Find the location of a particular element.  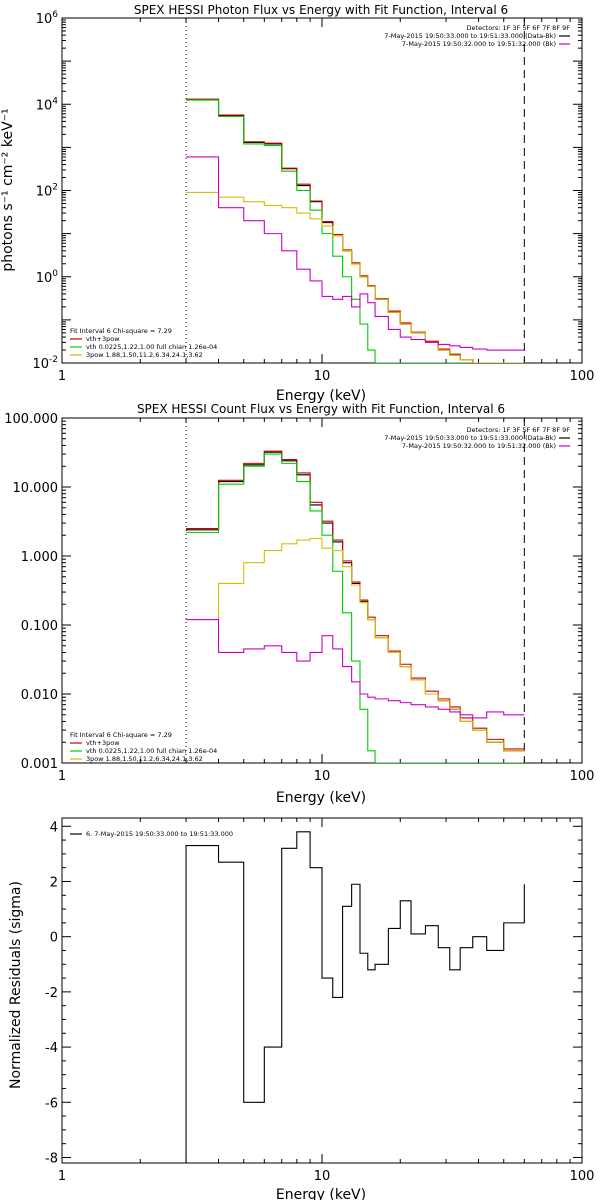

count-flux-legend-fit-title: Fit Interval 6 Chi-square = 7.29 is located at coordinates (121, 735).